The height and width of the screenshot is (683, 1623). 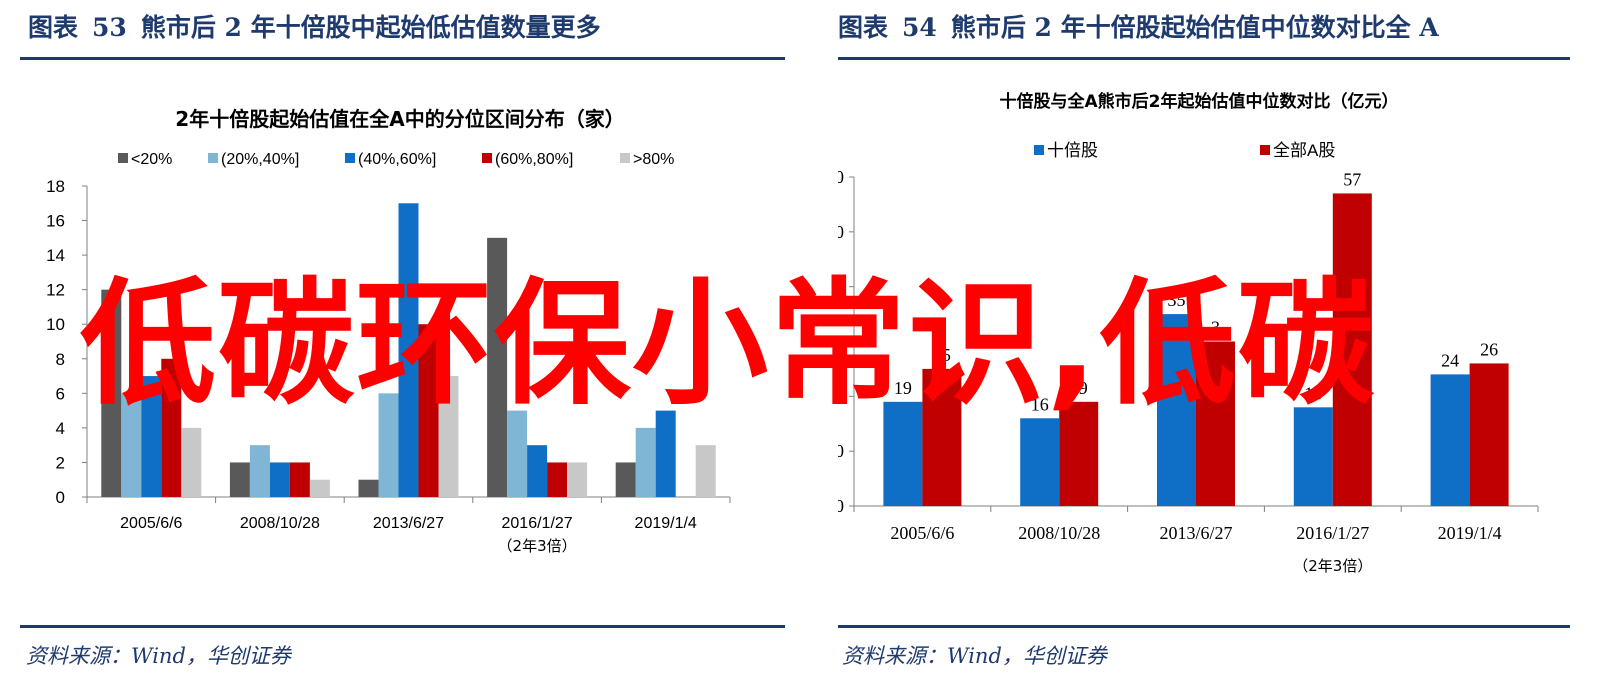 What do you see at coordinates (919, 27) in the screenshot?
I see `figure-number: 54` at bounding box center [919, 27].